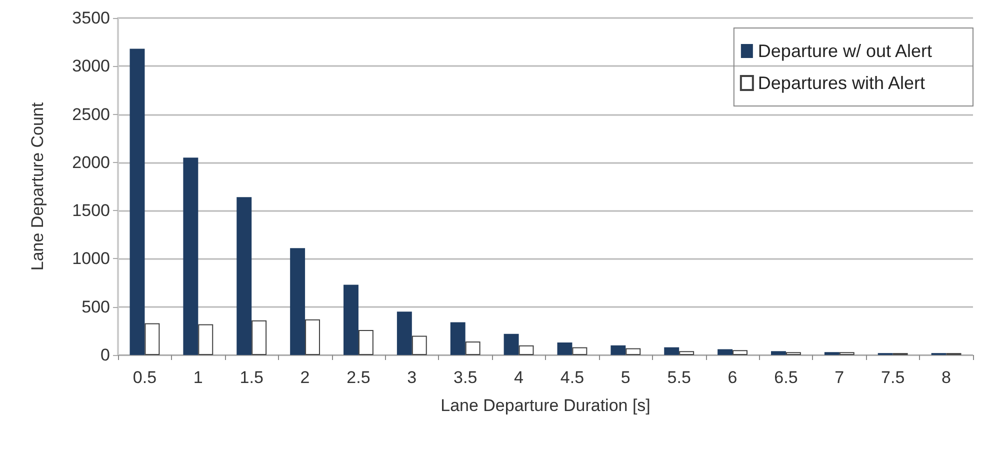 The image size is (985, 452). I want to click on legend-label: Departures with Alert, so click(841, 83).